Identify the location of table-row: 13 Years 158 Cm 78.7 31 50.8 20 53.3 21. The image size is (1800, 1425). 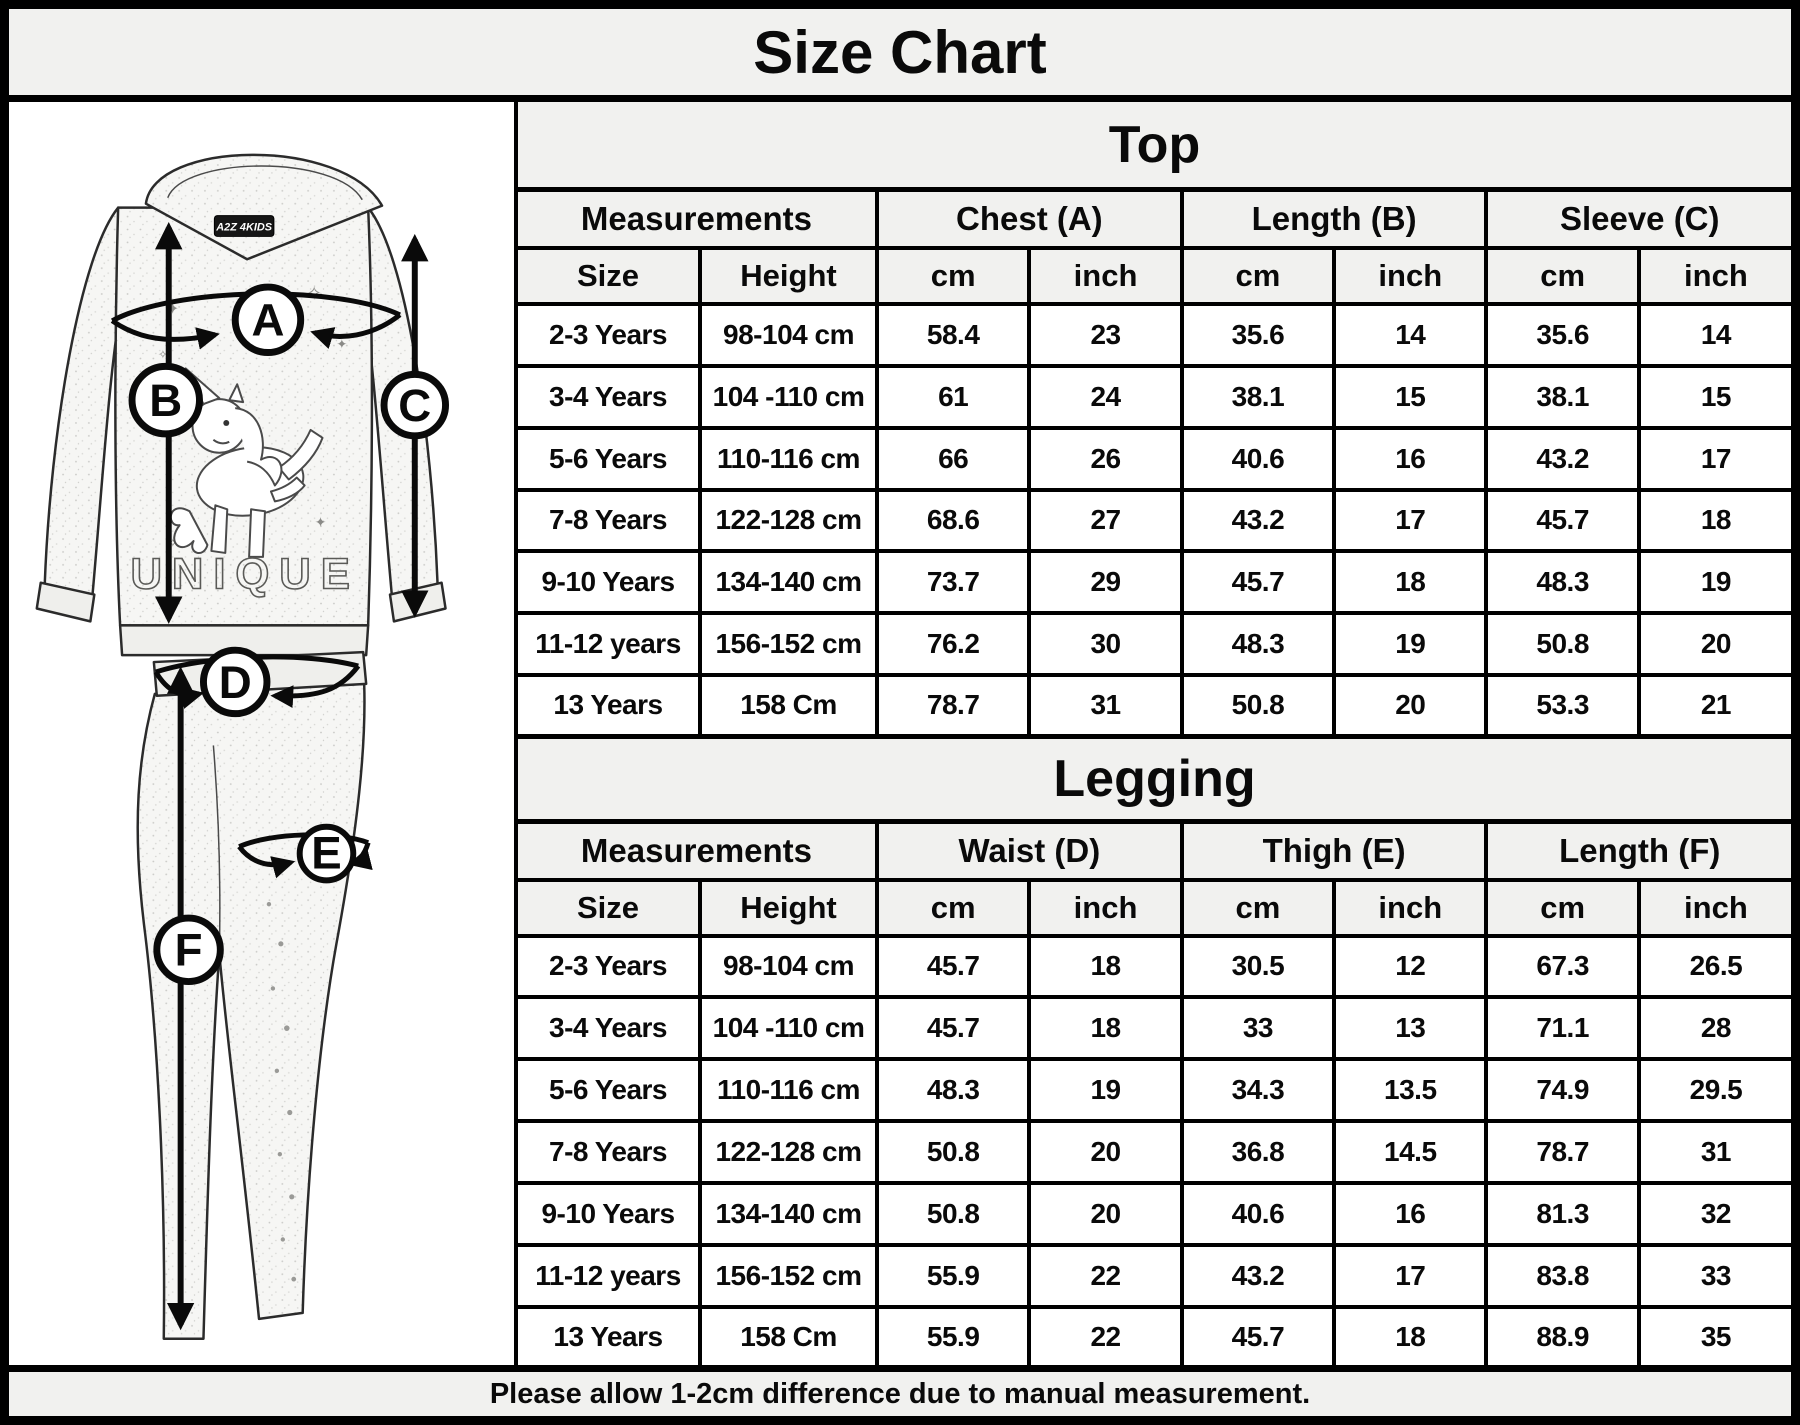
(1154, 704).